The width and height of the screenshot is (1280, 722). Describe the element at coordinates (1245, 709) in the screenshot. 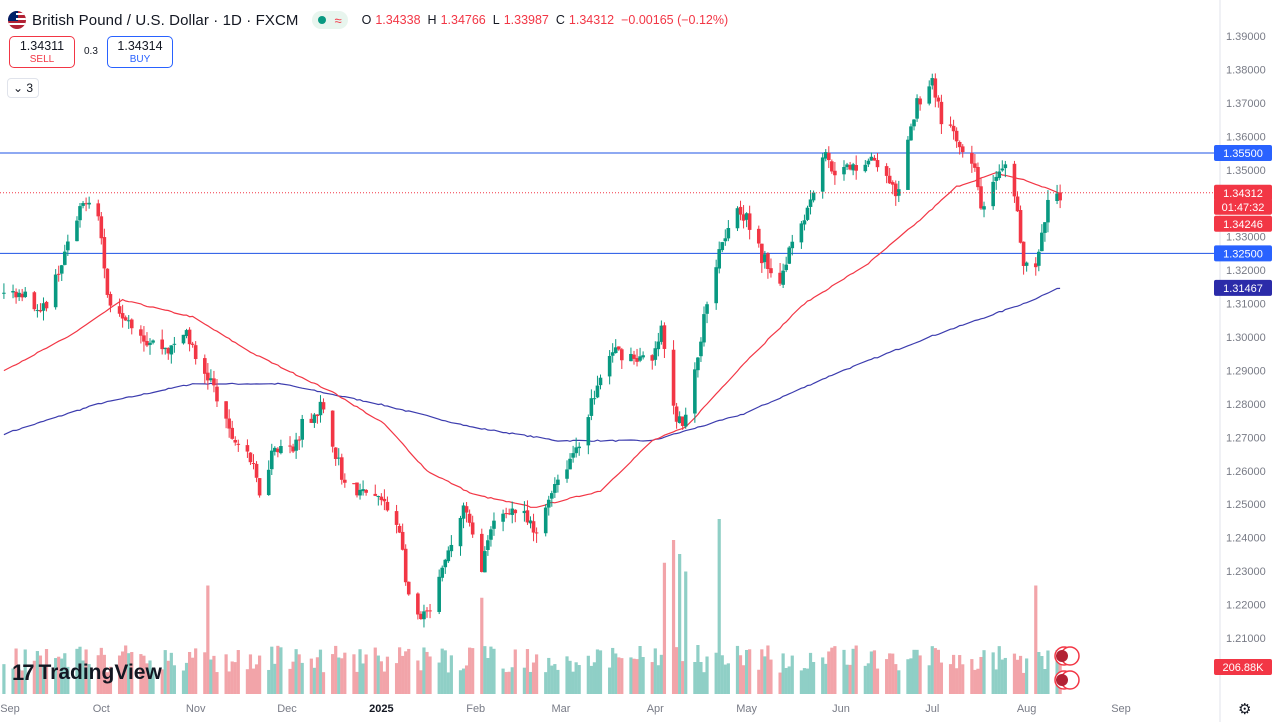

I see `gear-icon: ⚙` at that location.